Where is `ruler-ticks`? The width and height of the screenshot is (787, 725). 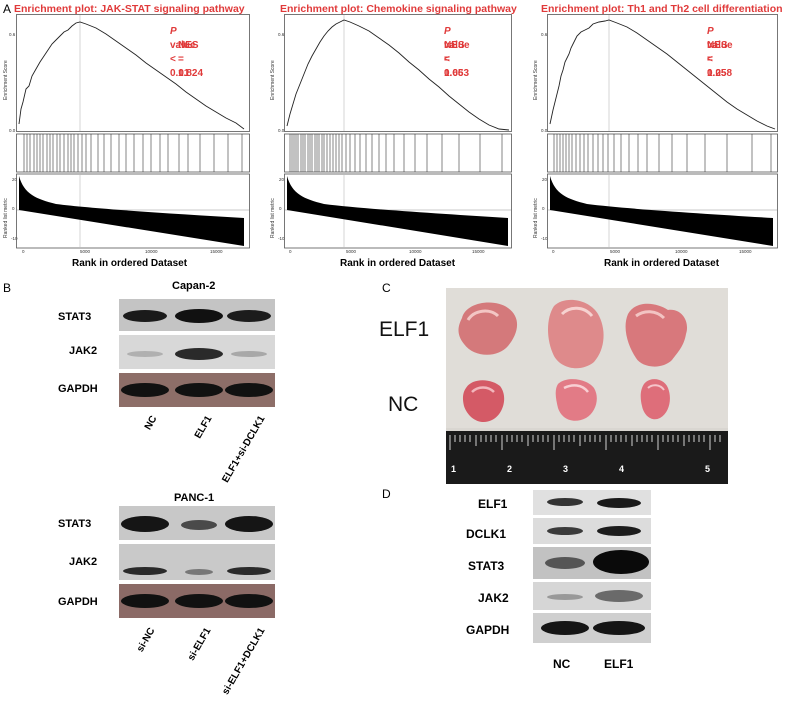 ruler-ticks is located at coordinates (585, 442).